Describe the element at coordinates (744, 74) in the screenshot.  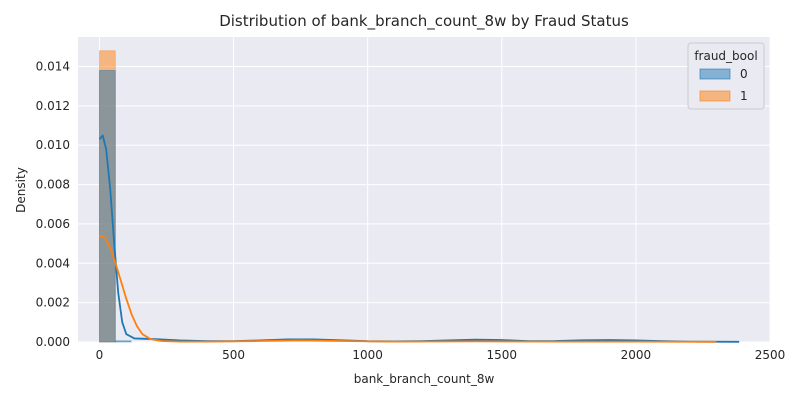
I see `legend-label-0: 0` at that location.